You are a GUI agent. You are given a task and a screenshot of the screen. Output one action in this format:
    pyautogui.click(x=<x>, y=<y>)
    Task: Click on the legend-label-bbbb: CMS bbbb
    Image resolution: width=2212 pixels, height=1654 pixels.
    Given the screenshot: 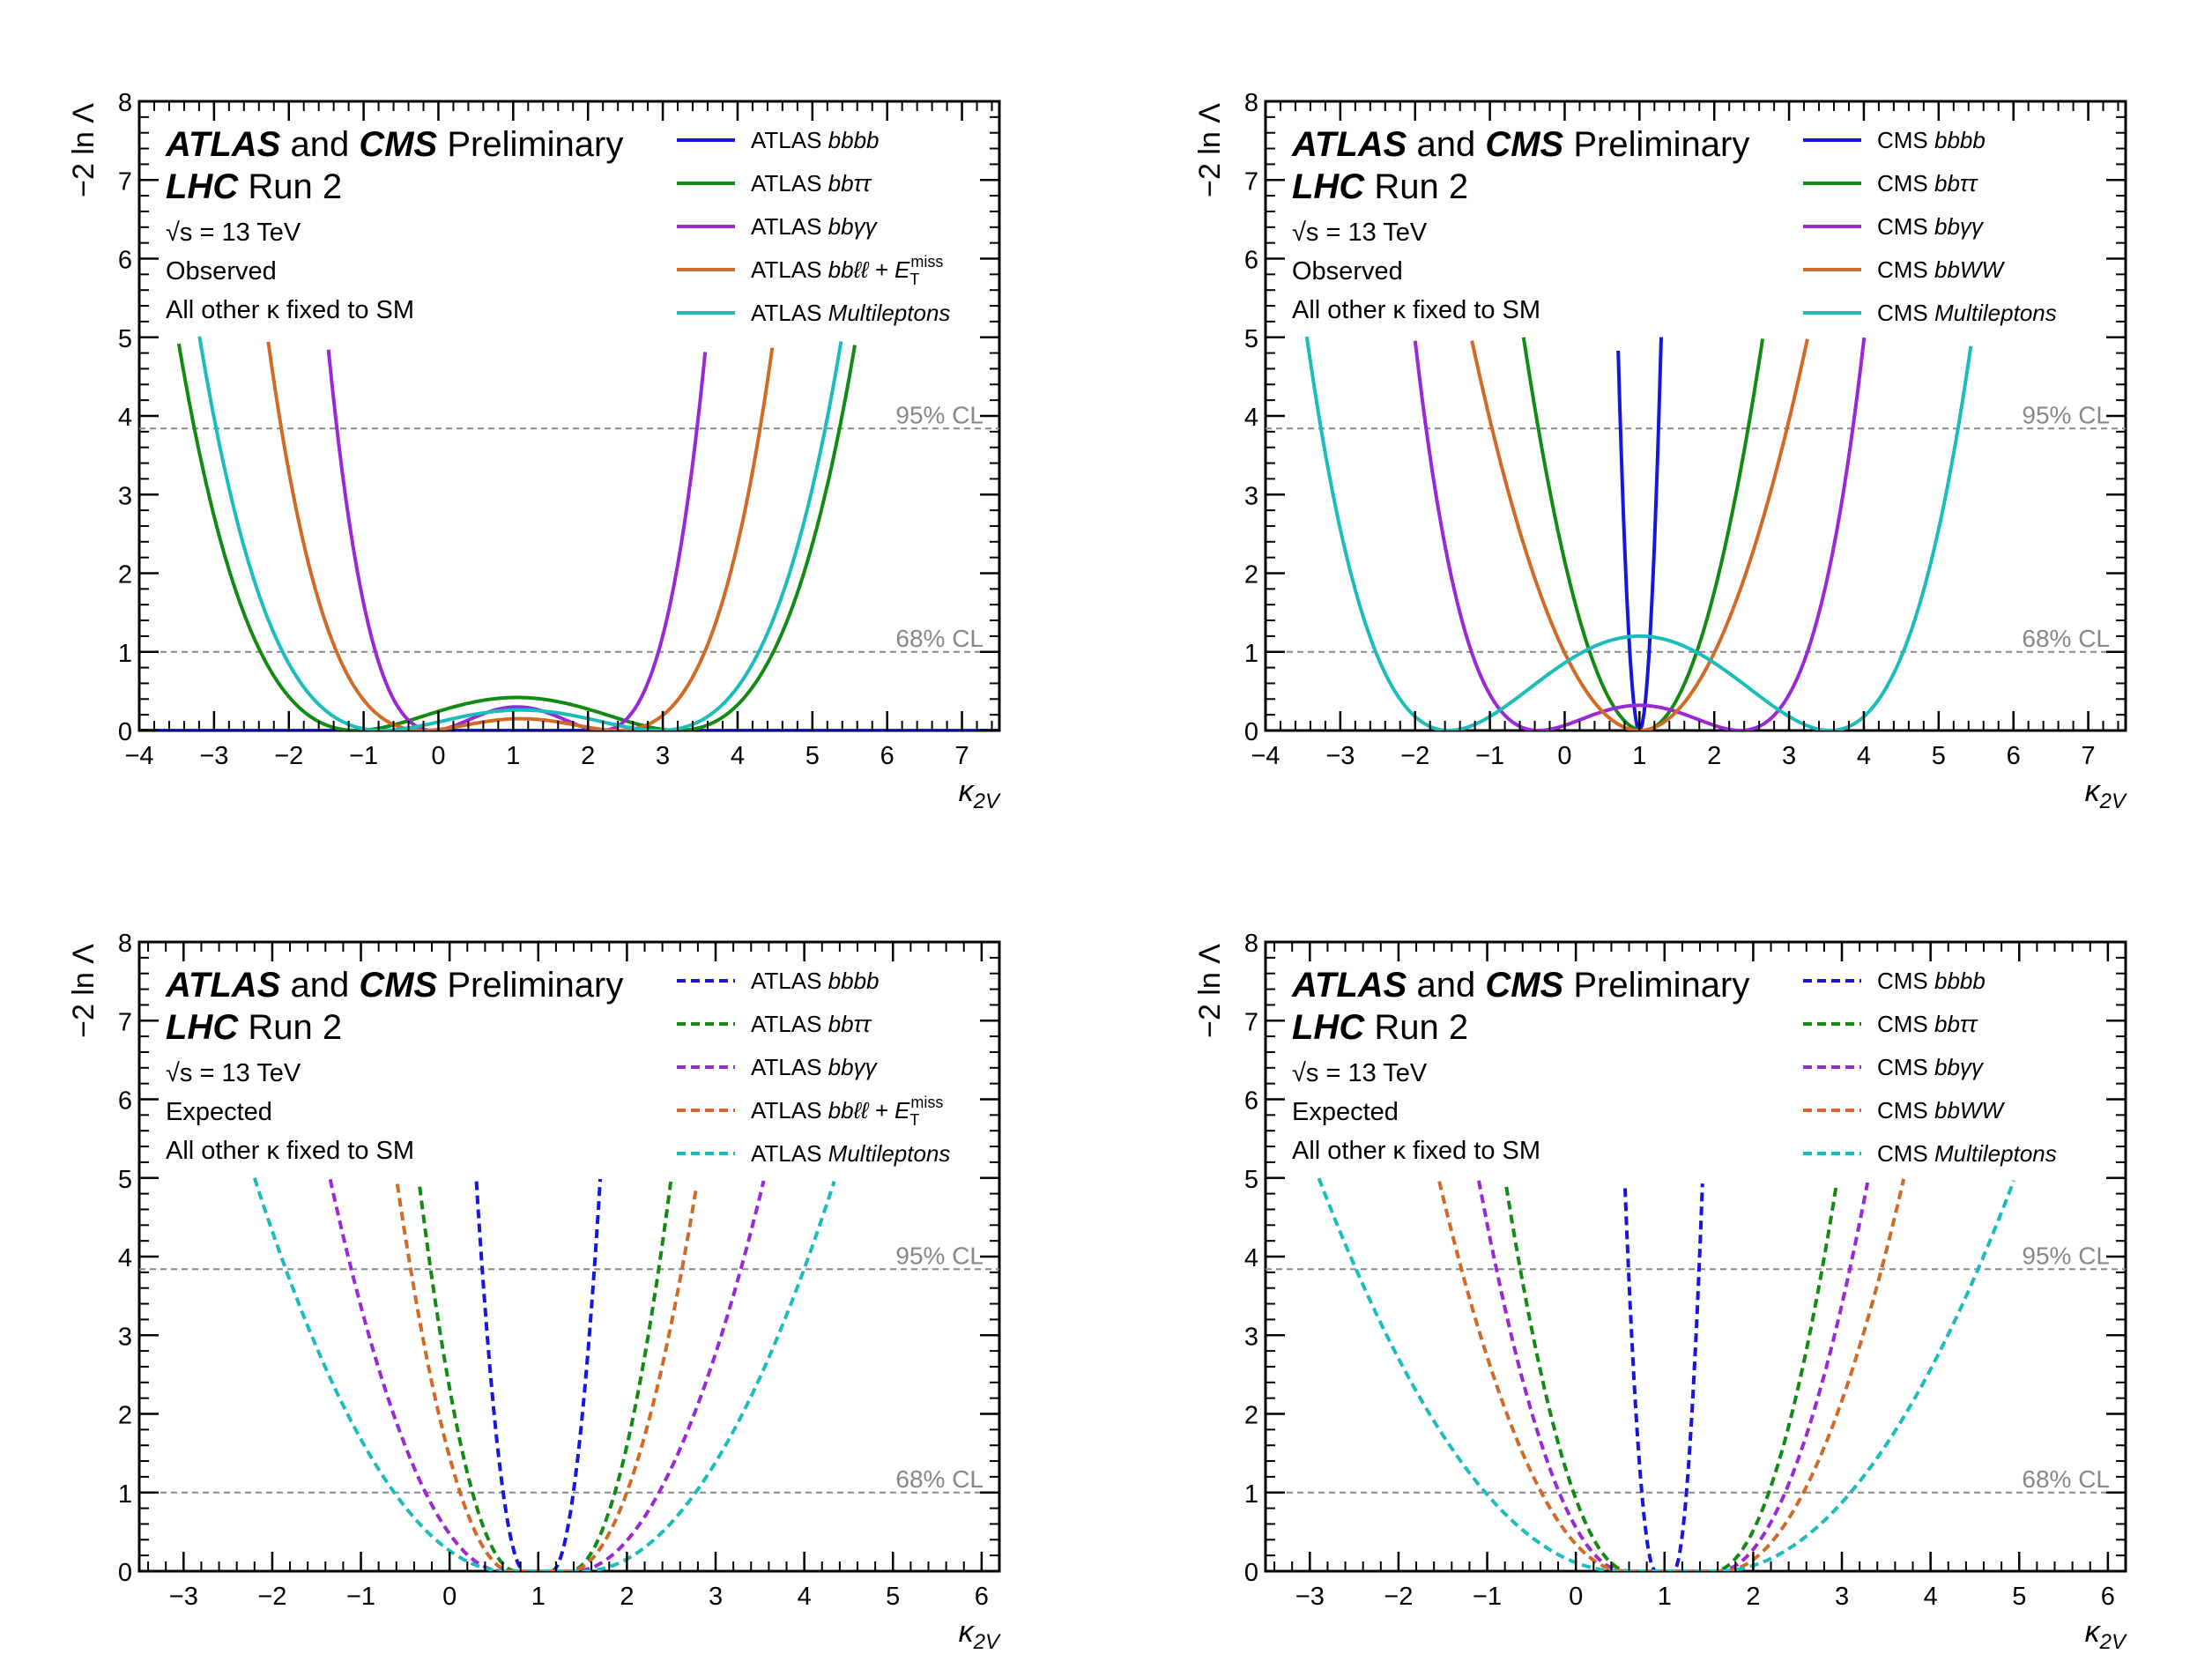 What is the action you would take?
    pyautogui.click(x=1931, y=140)
    